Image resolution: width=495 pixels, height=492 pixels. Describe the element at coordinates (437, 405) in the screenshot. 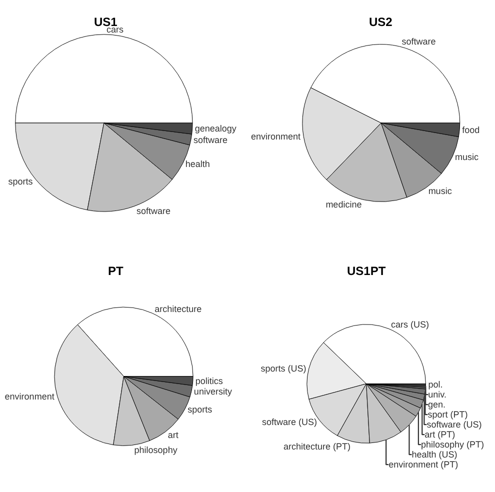

I see `slice-label: gen.` at that location.